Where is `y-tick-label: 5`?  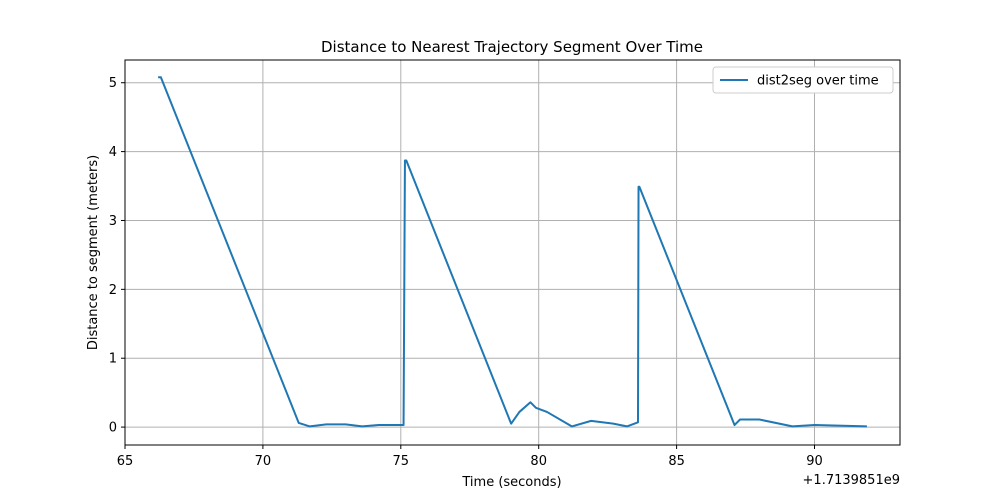
y-tick-label: 5 is located at coordinates (113, 83).